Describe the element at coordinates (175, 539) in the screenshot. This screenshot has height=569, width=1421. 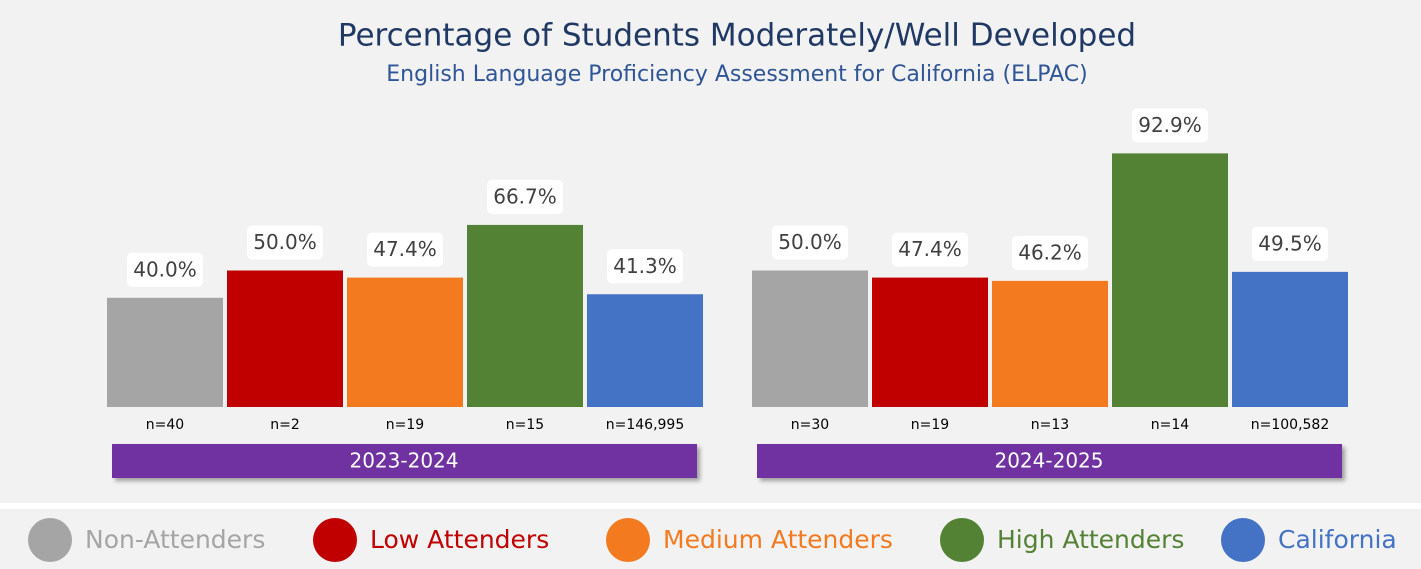
I see `legend-label: Non-Attenders` at that location.